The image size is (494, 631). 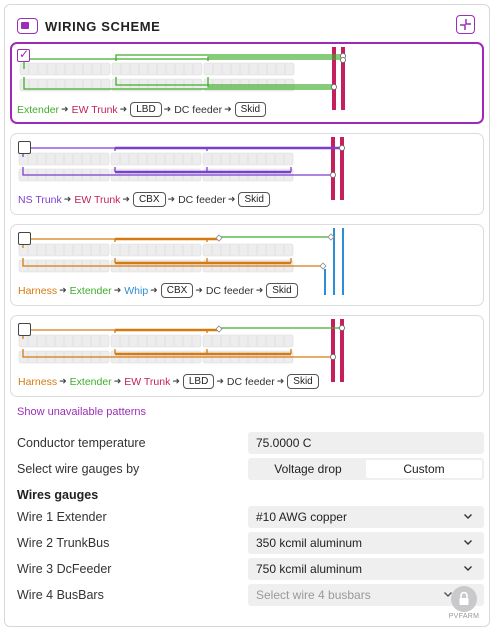 I want to click on wire-2-label: Wire 2 TrunkBus, so click(x=63, y=543).